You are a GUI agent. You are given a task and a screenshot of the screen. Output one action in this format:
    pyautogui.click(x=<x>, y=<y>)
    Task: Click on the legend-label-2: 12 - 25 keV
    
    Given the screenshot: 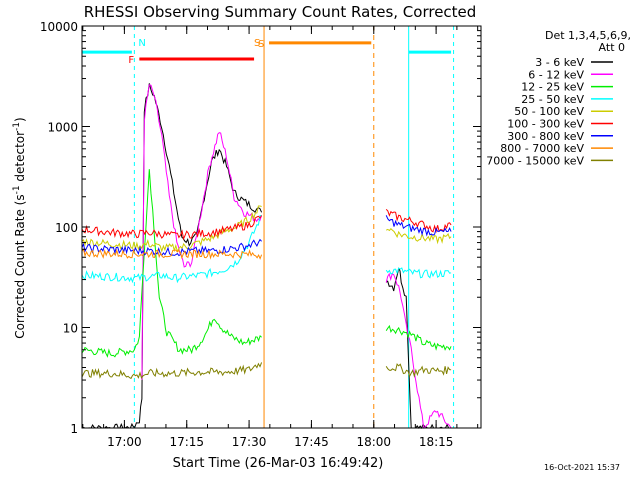 What is the action you would take?
    pyautogui.click(x=552, y=87)
    